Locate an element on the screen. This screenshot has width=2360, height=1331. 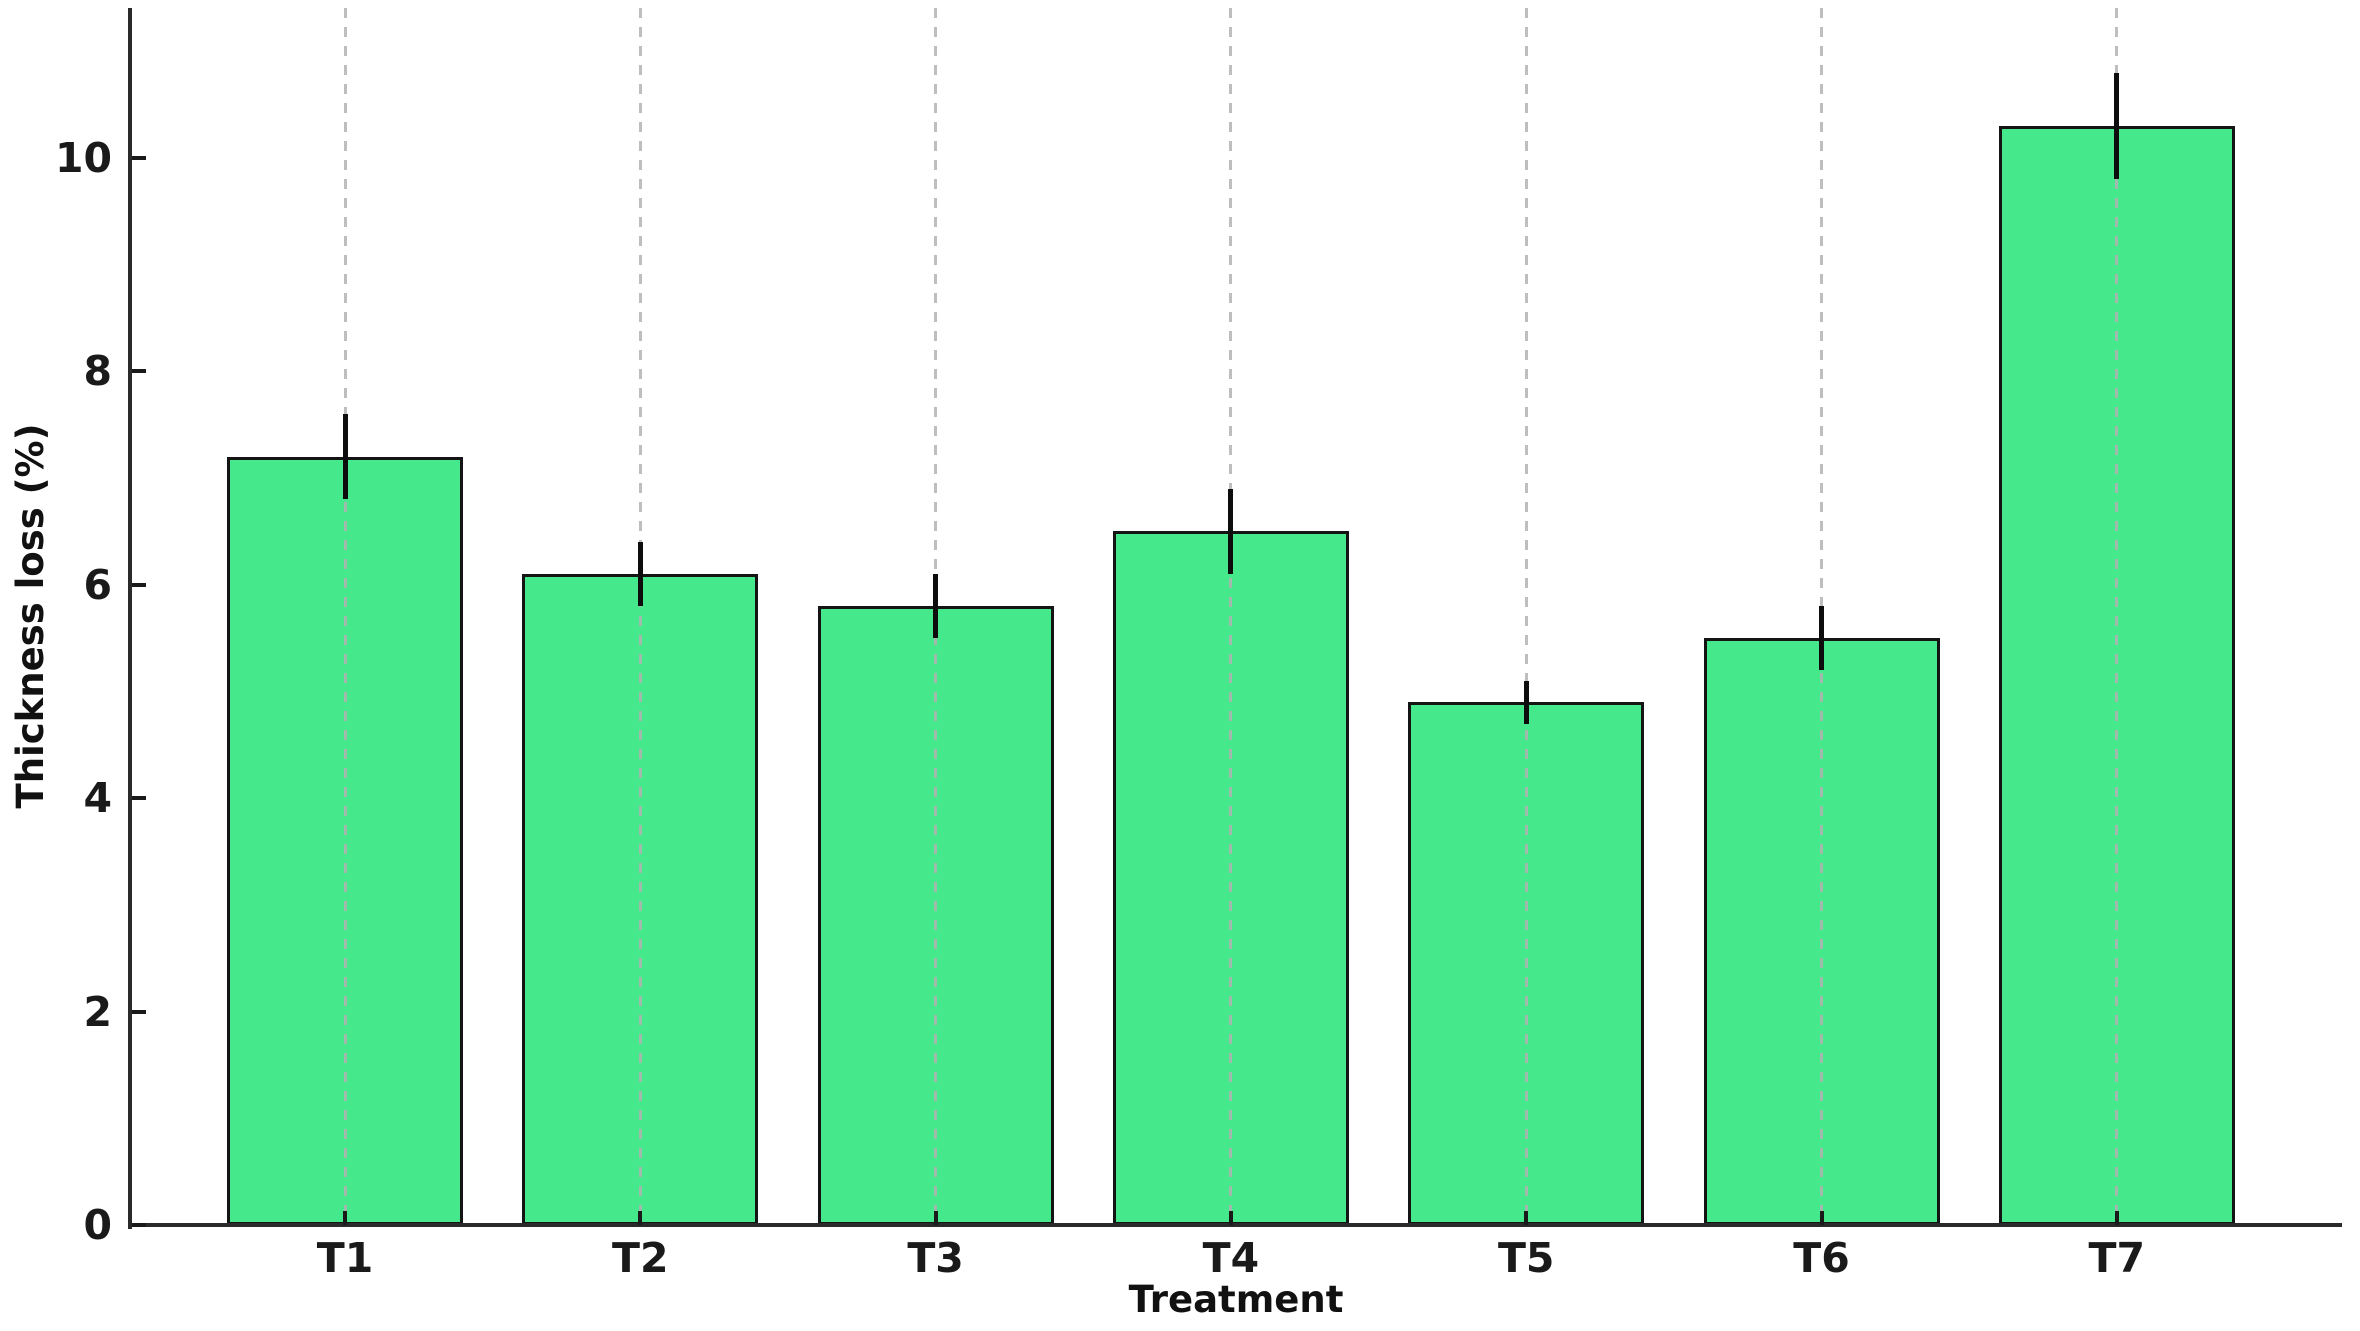
error-bar-T4 is located at coordinates (1231, 531).